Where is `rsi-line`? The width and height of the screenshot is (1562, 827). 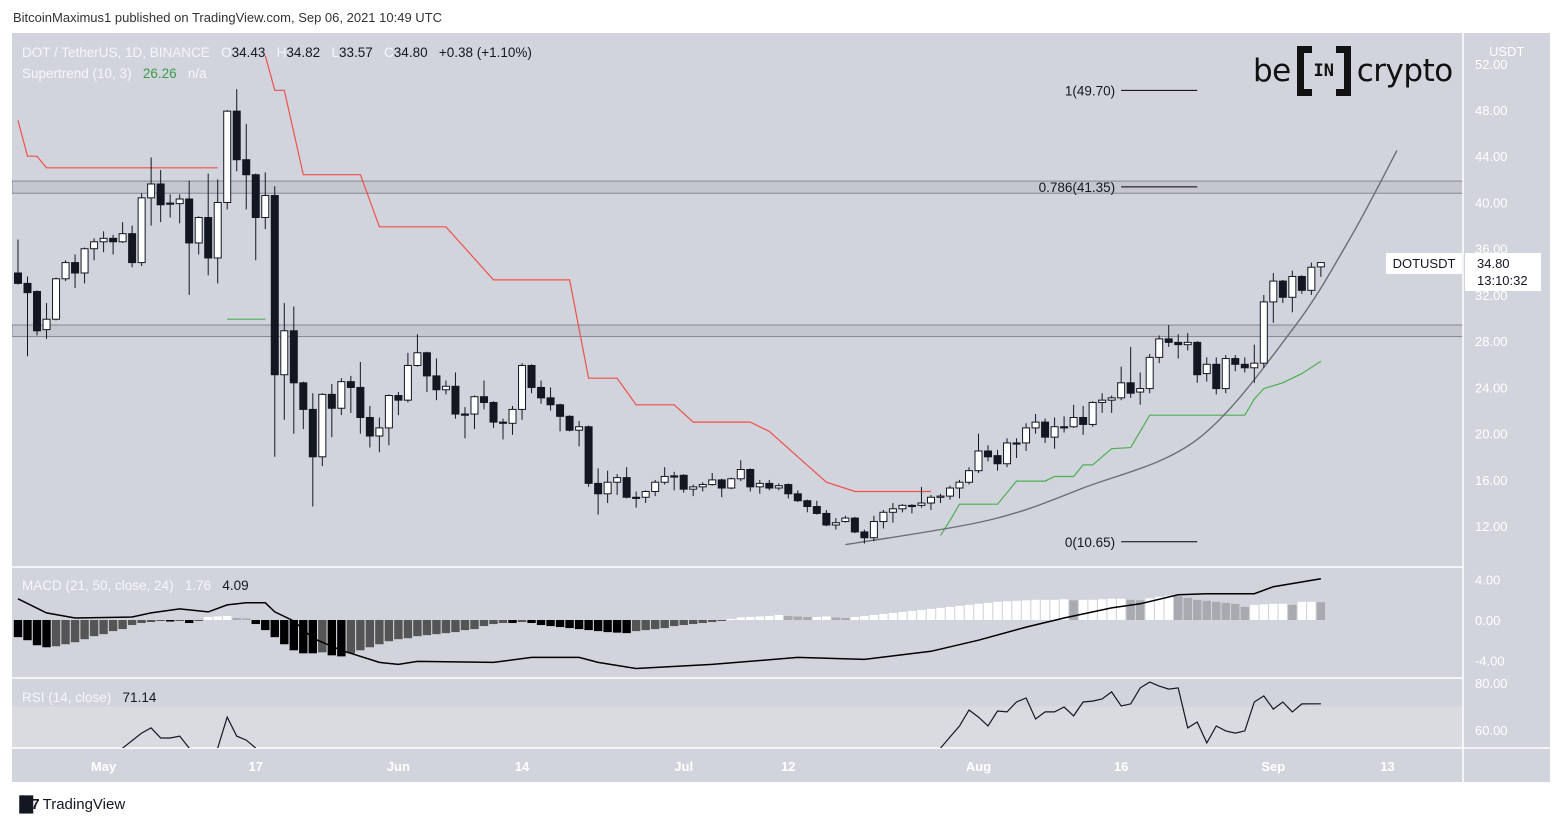
rsi-line is located at coordinates (156, 737).